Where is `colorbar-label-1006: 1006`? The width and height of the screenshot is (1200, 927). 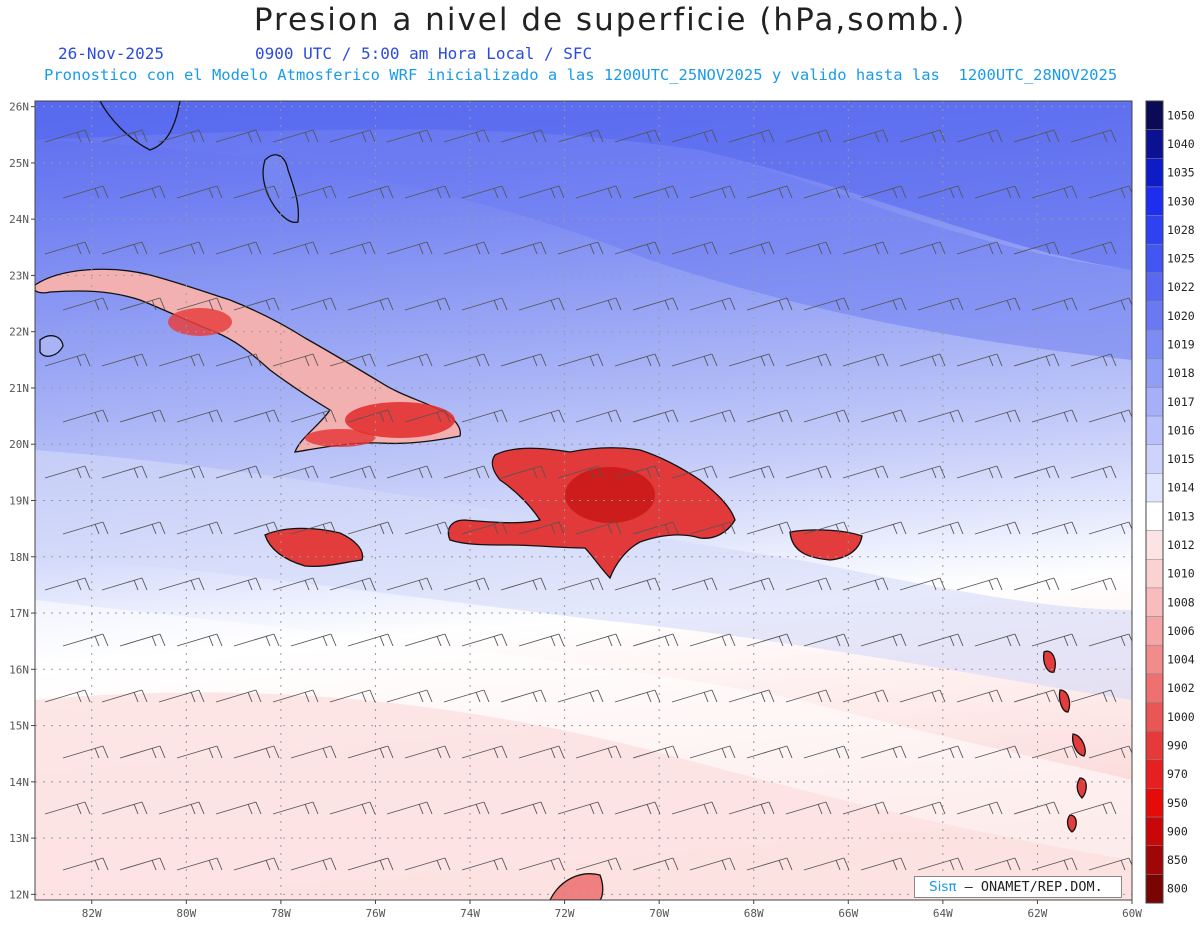 colorbar-label-1006: 1006 is located at coordinates (1181, 631).